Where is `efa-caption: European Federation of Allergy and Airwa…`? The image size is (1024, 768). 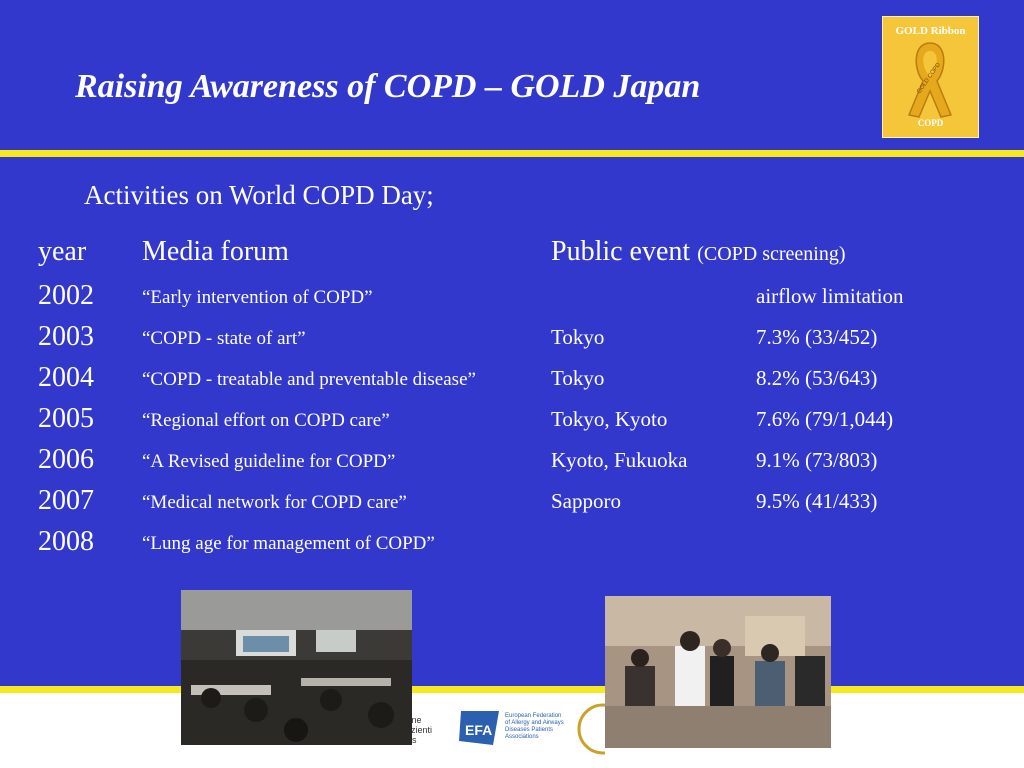
efa-caption: European Federation of Allergy and Airwa… is located at coordinates (534, 726).